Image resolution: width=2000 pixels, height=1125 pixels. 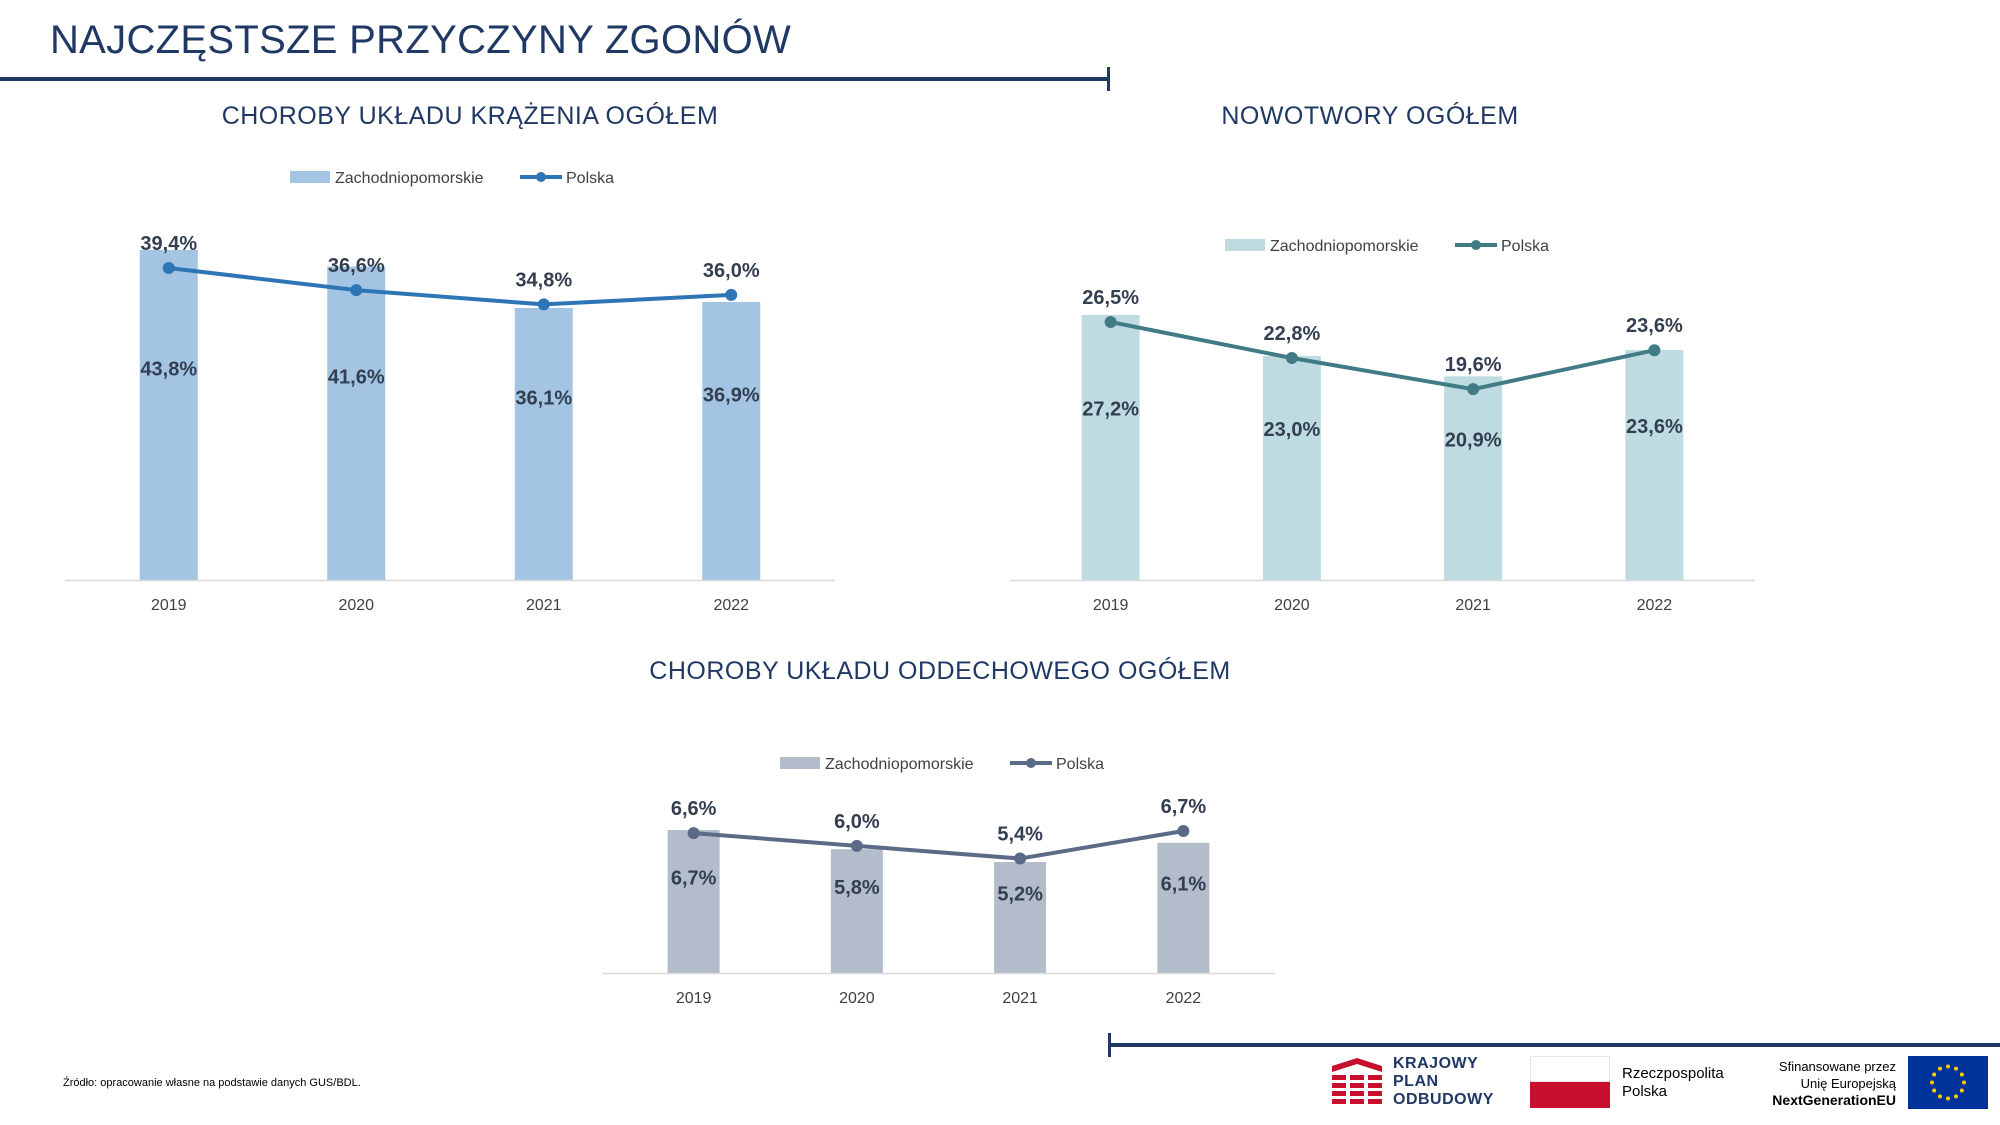 I want to click on line-data-label: 39,4%, so click(x=168, y=244).